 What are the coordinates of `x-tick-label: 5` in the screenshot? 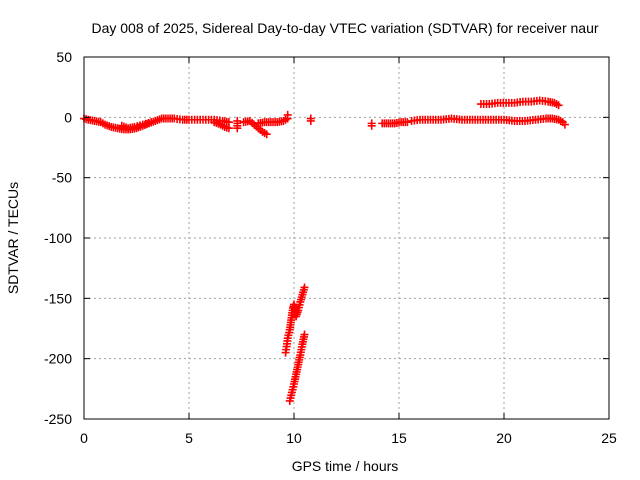 It's located at (189, 438).